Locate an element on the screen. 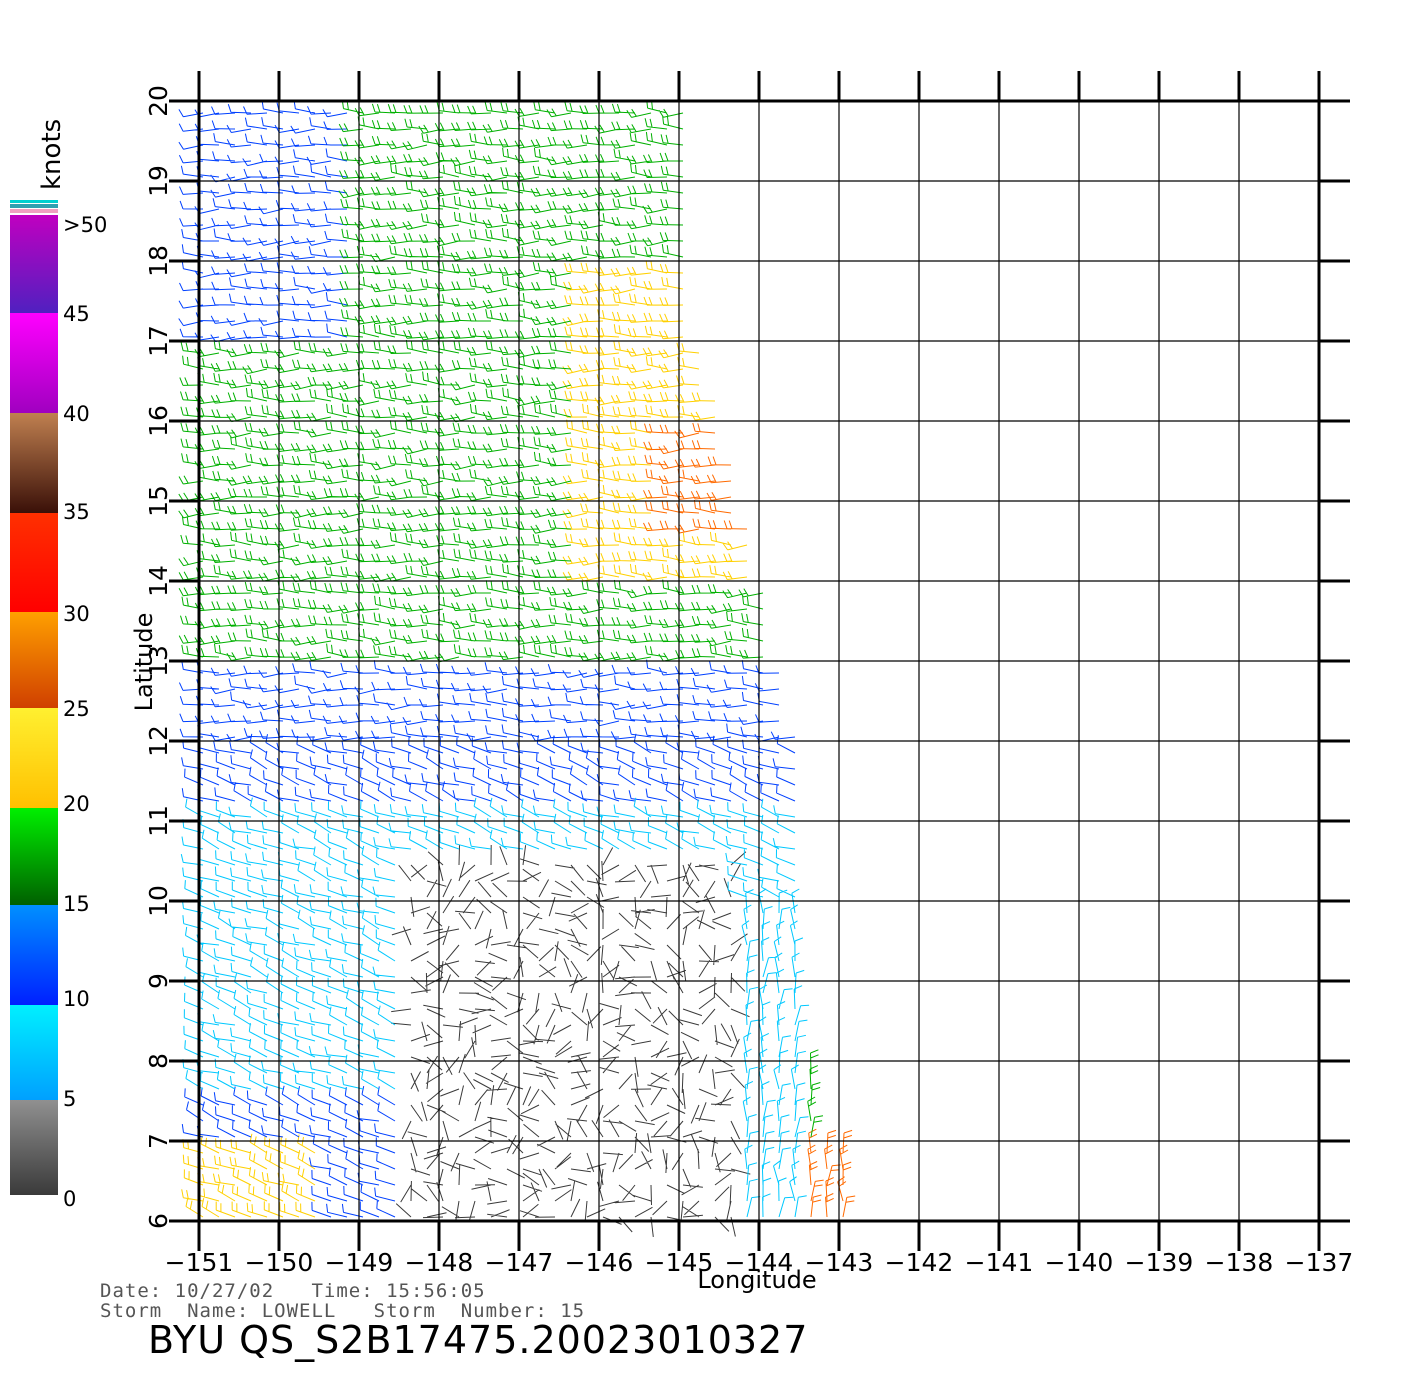  colorbar-label: >50 is located at coordinates (85, 225).